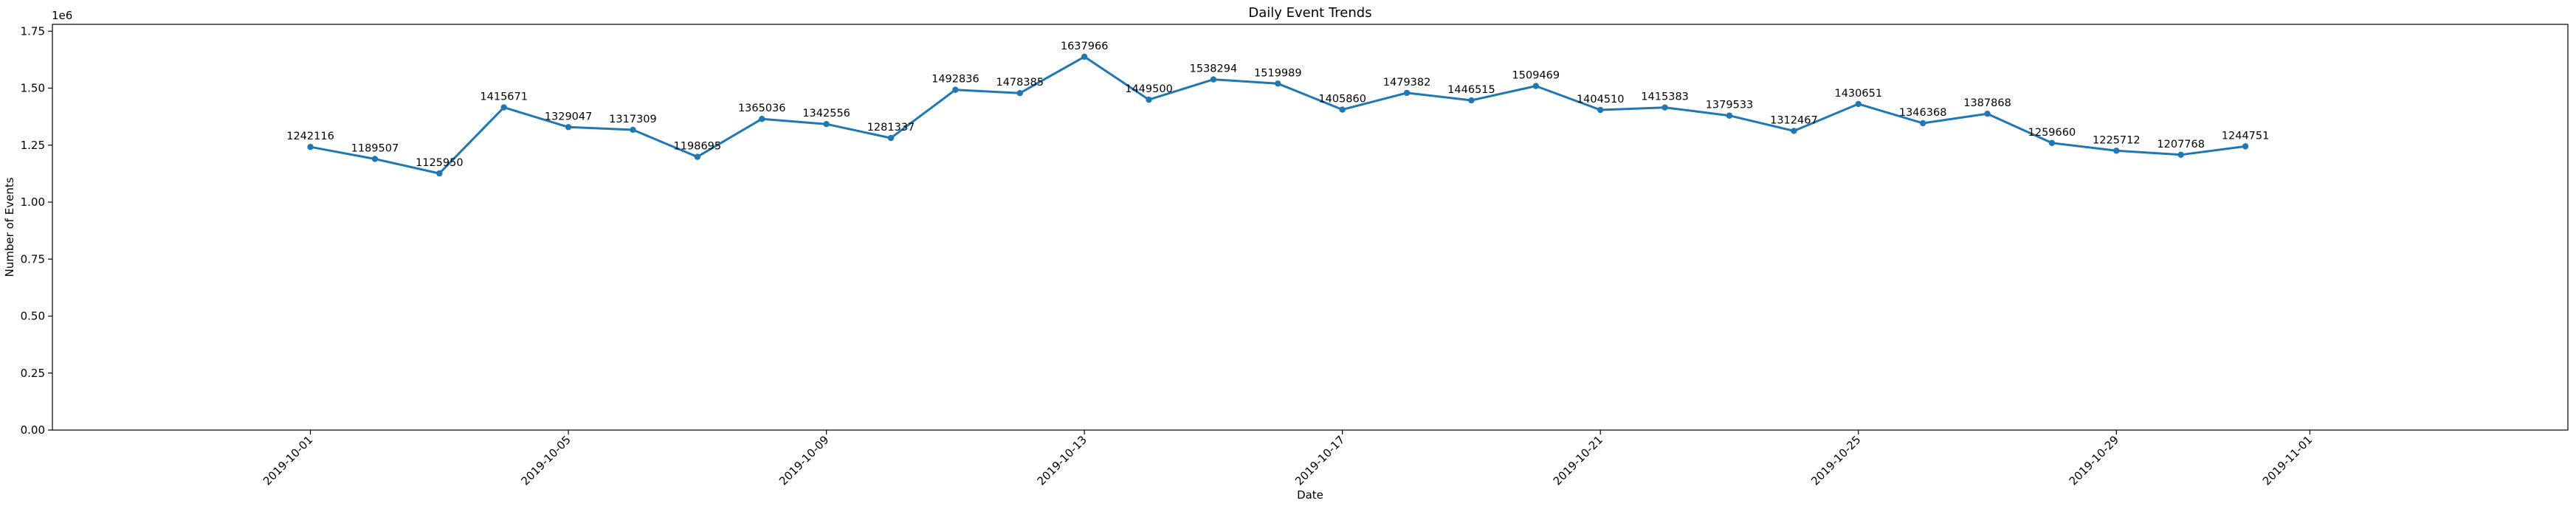 The height and width of the screenshot is (509, 2576). Describe the element at coordinates (33, 316) in the screenshot. I see `y-tick-label: 0.50` at that location.